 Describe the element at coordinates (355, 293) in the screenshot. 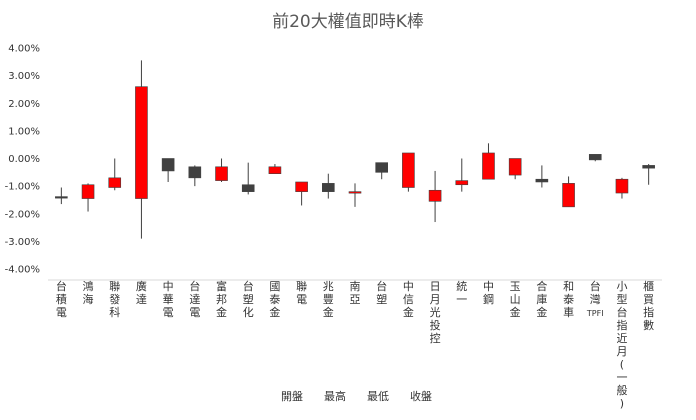

I see `x-tick-label: 南亞` at that location.